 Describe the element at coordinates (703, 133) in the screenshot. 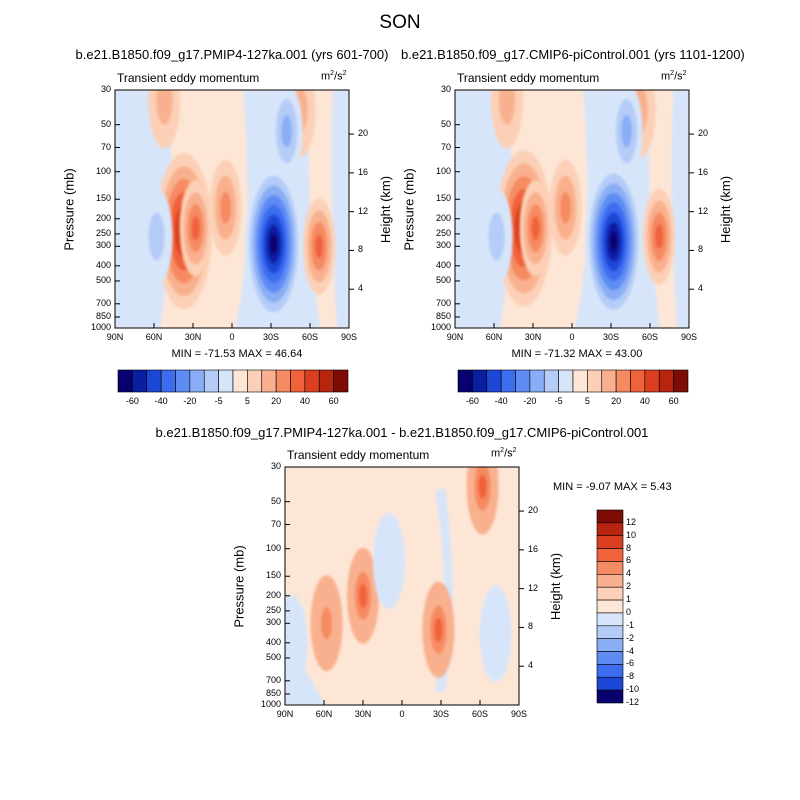

I see `p2-htick-label: 20` at that location.